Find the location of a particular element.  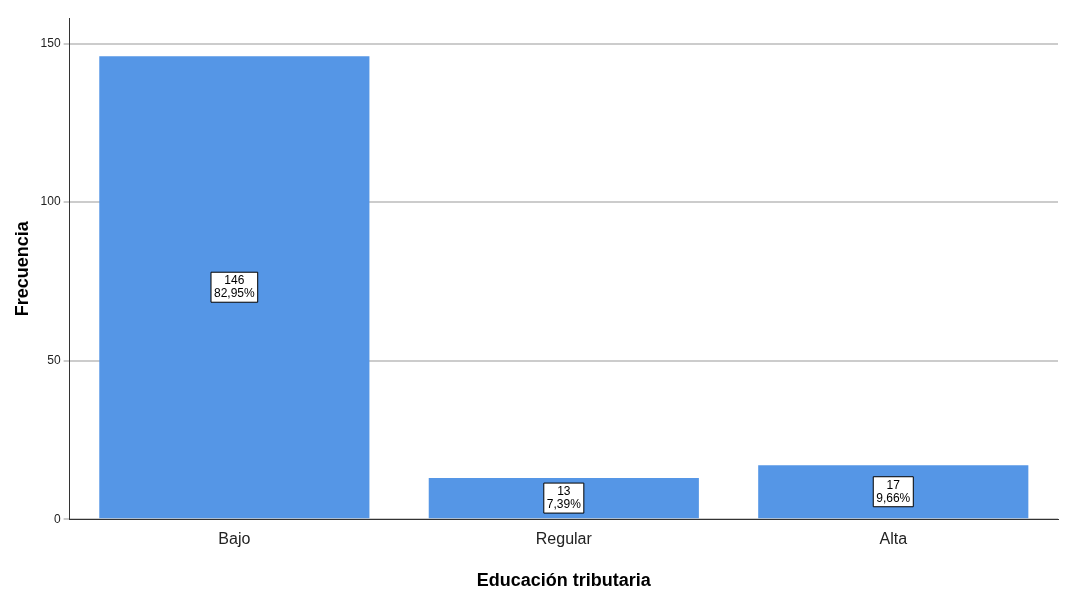

data-label: 17 9,66% is located at coordinates (893, 491).